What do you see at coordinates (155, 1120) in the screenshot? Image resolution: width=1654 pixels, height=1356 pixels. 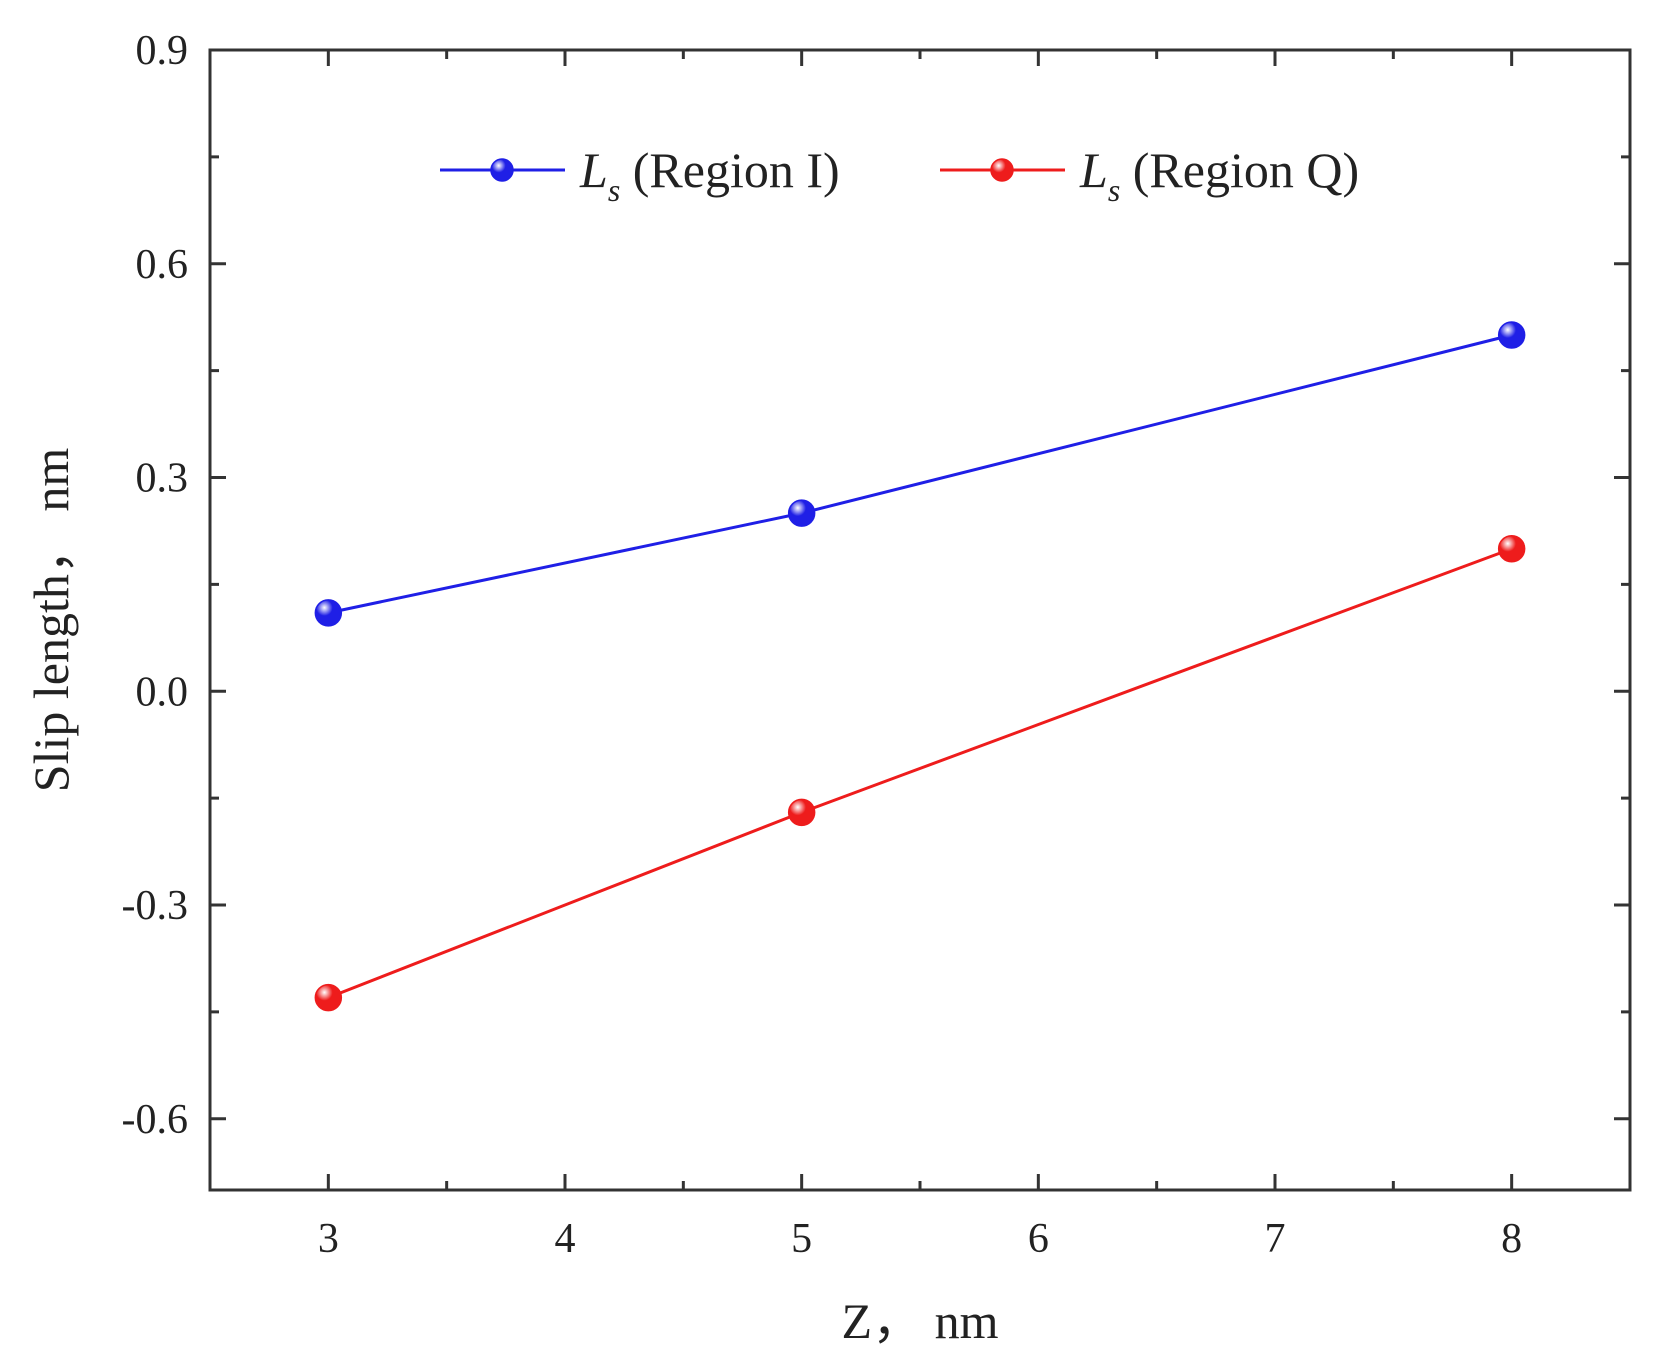 I see `y-tick-label: -0.6` at bounding box center [155, 1120].